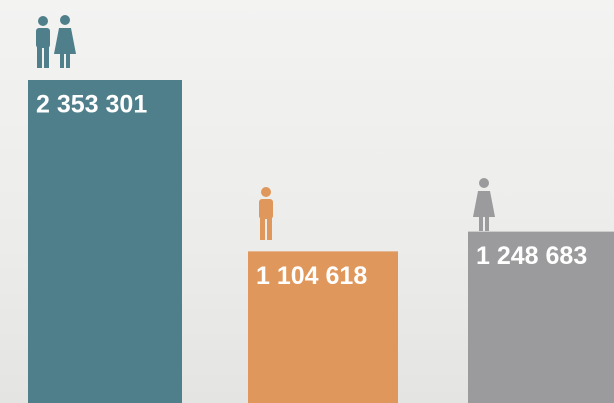 This screenshot has height=403, width=614. What do you see at coordinates (91, 105) in the screenshot?
I see `value-label: 2 353 301` at bounding box center [91, 105].